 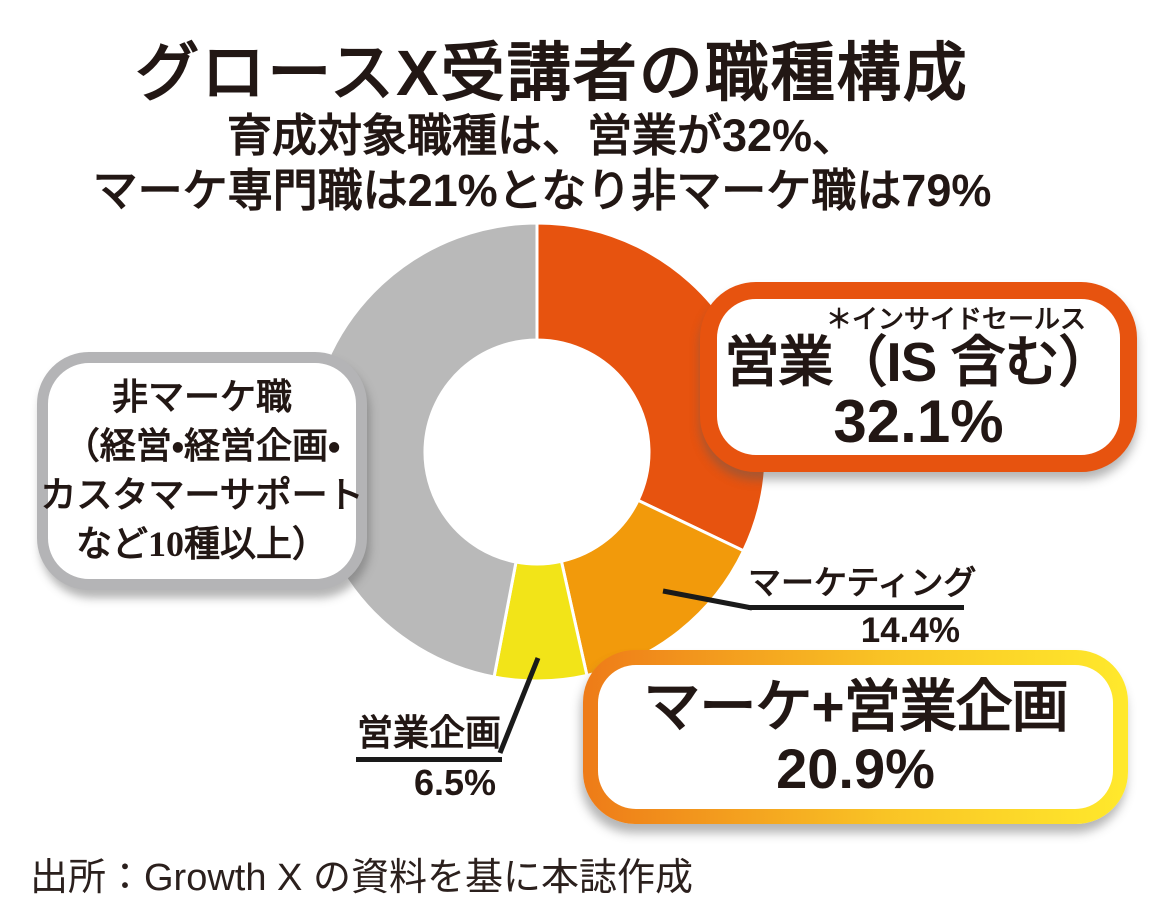 What do you see at coordinates (202, 495) in the screenshot?
I see `callout-non-marketing-line3: カスタマーサポート` at bounding box center [202, 495].